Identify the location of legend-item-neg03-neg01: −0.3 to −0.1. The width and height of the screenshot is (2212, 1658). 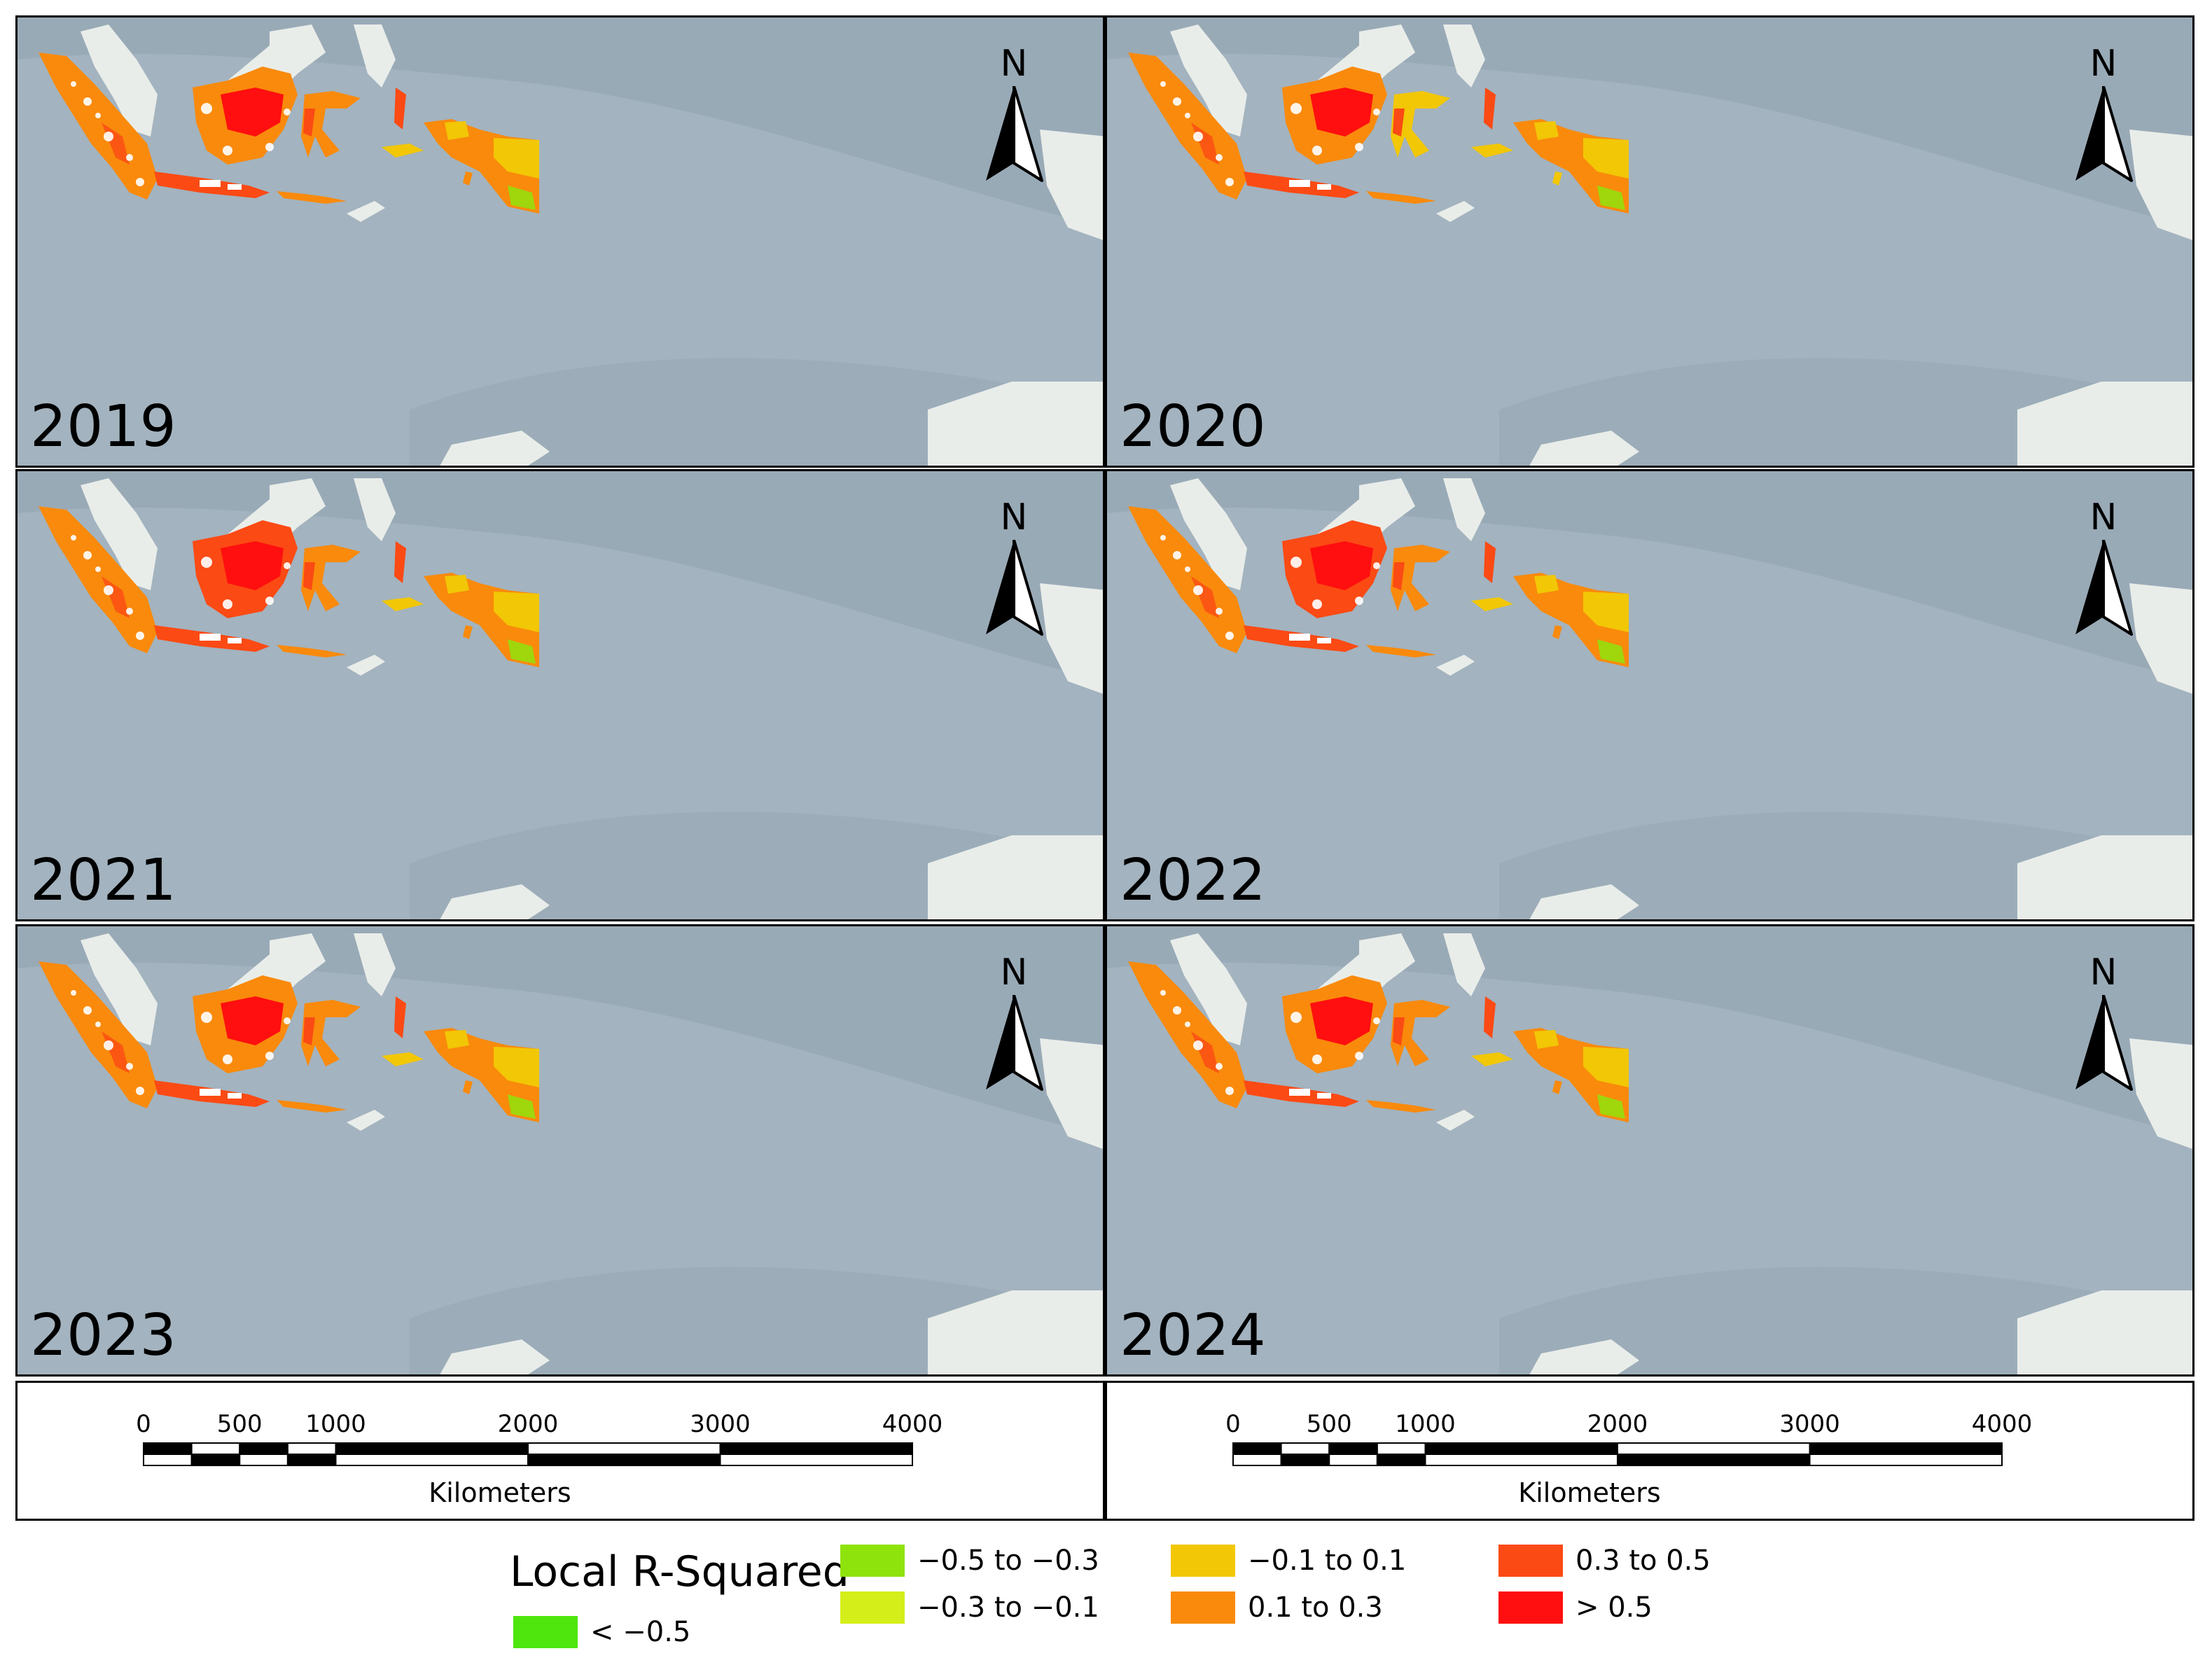
(969, 1608).